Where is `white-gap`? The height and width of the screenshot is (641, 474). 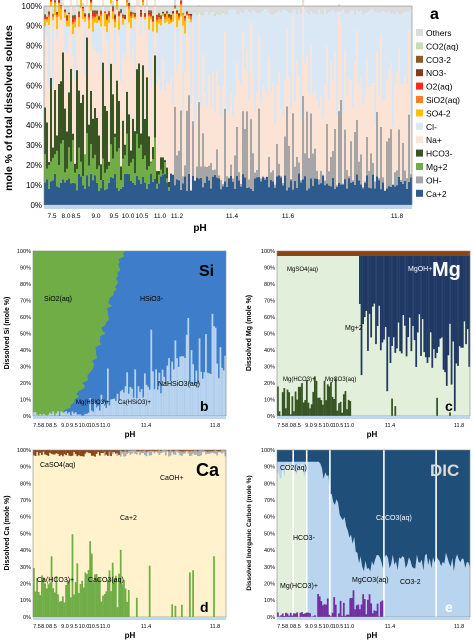
white-gap is located at coordinates (306, 533).